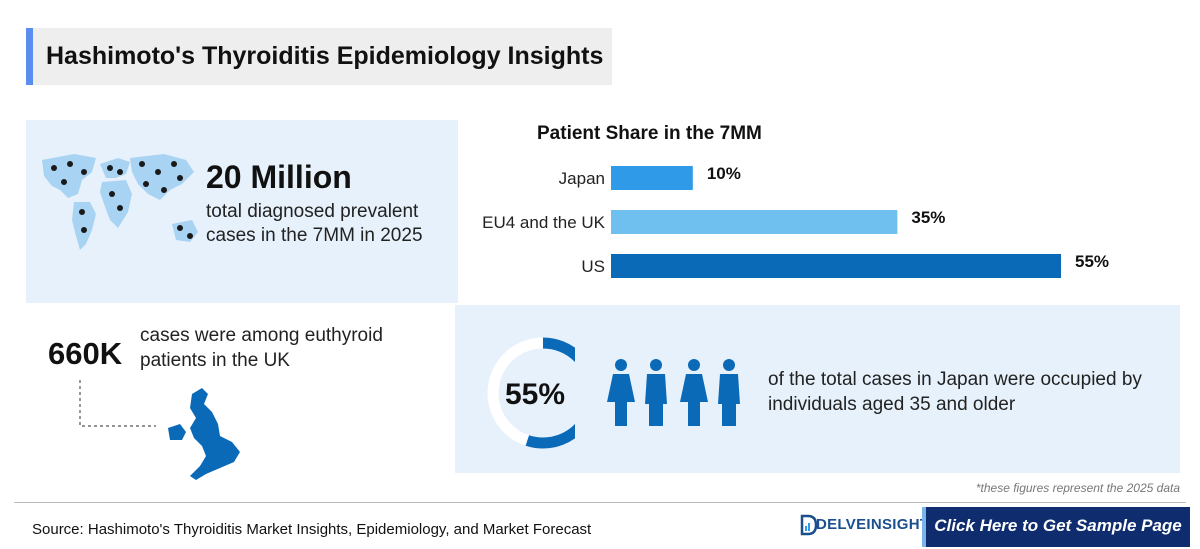 This screenshot has height=549, width=1200. Describe the element at coordinates (593, 266) in the screenshot. I see `category-label: US` at that location.